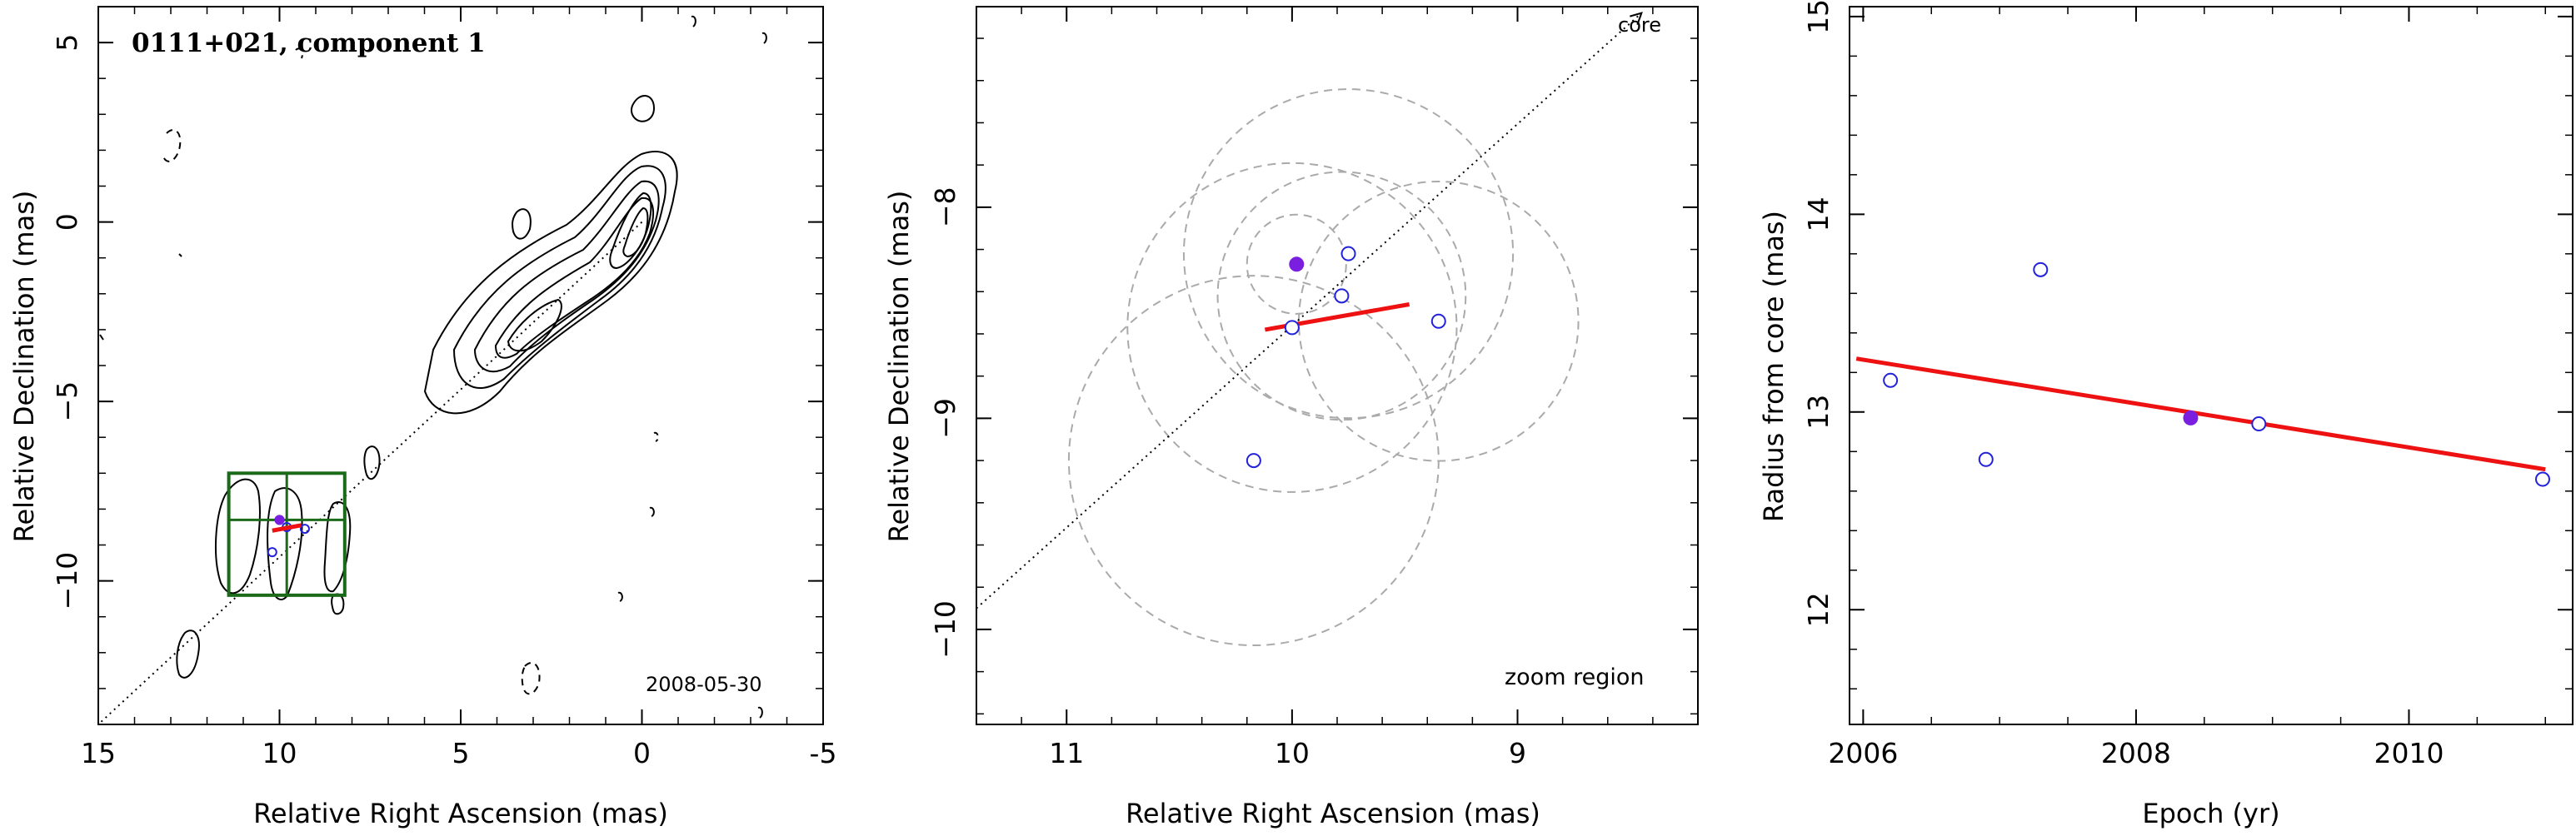  What do you see at coordinates (2136, 753) in the screenshot?
I see `x-tick-label: 2008` at bounding box center [2136, 753].